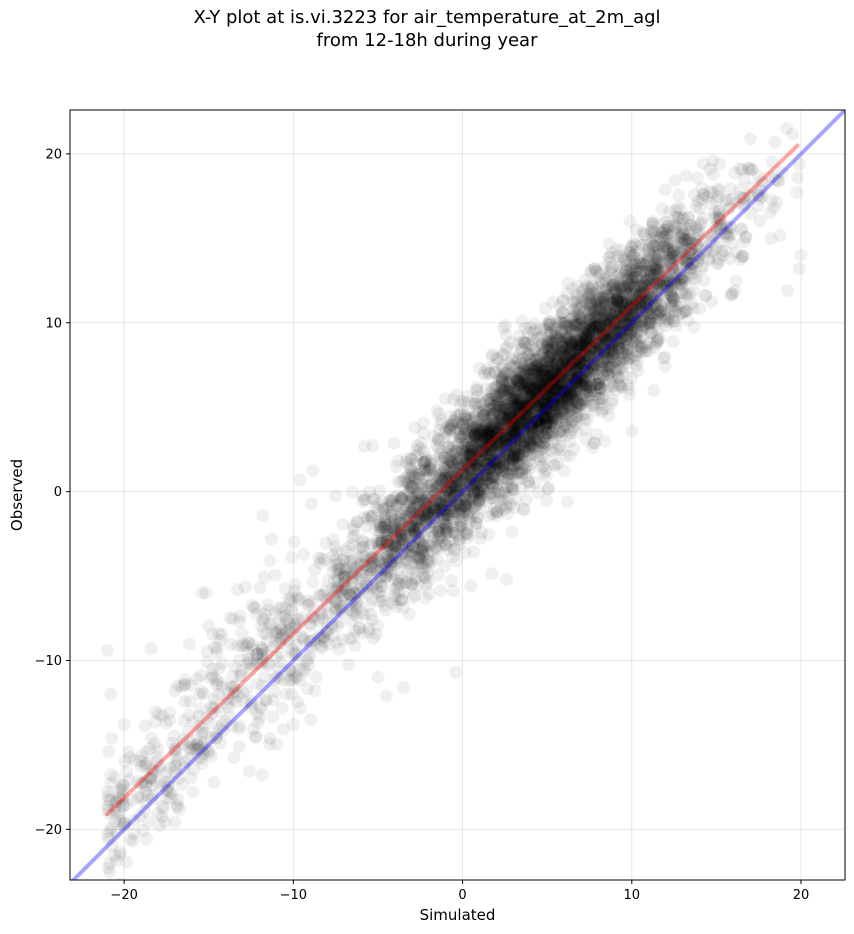 The image size is (854, 934). What do you see at coordinates (427, 40) in the screenshot?
I see `chart-title-line-2: from 12-18h during year` at bounding box center [427, 40].